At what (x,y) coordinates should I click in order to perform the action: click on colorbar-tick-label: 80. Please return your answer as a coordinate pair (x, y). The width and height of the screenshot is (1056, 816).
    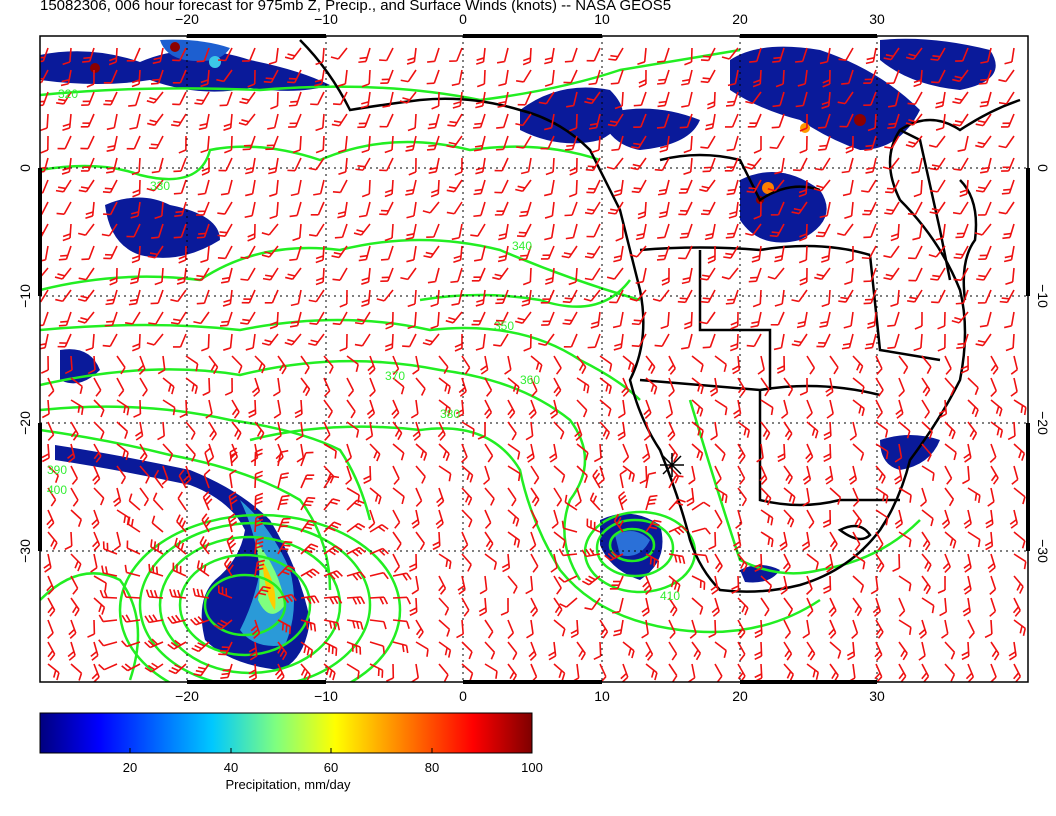
    Looking at the image, I should click on (432, 767).